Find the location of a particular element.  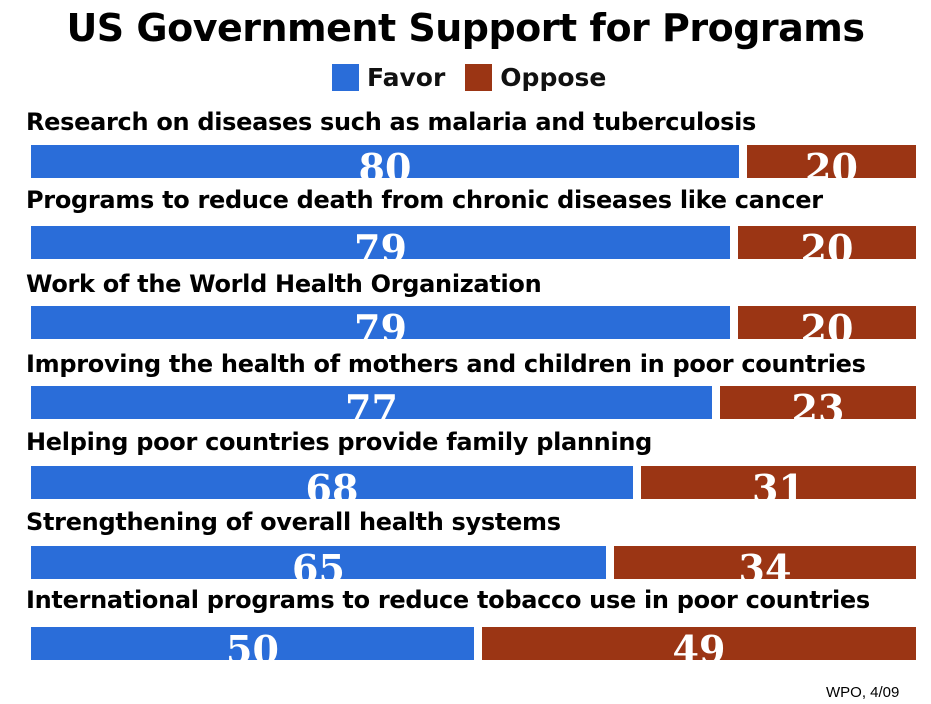

bar-value-favor: 50 is located at coordinates (252, 644).